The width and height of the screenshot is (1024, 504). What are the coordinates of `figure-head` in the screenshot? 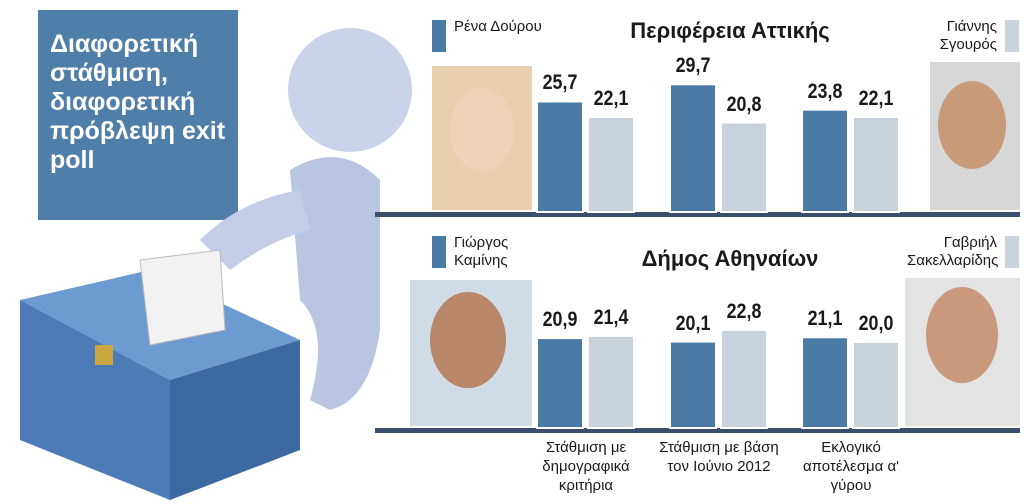 It's located at (350, 90).